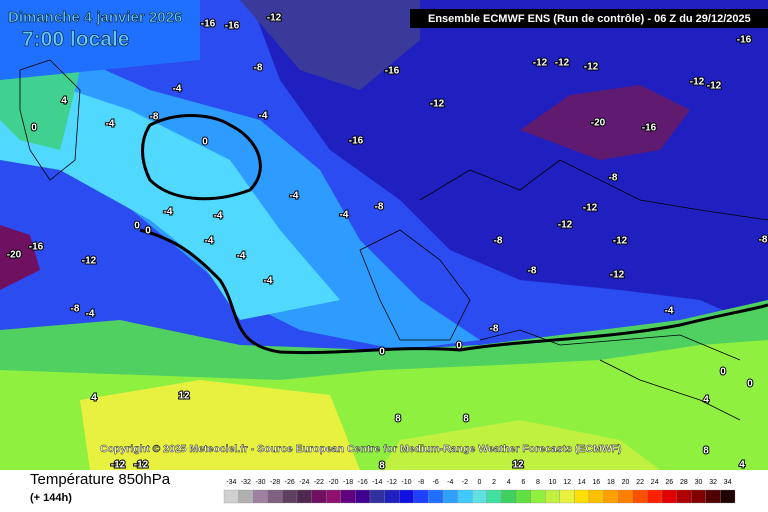 Image resolution: width=768 pixels, height=512 pixels. What do you see at coordinates (509, 482) in the screenshot?
I see `scale-label: 4` at bounding box center [509, 482].